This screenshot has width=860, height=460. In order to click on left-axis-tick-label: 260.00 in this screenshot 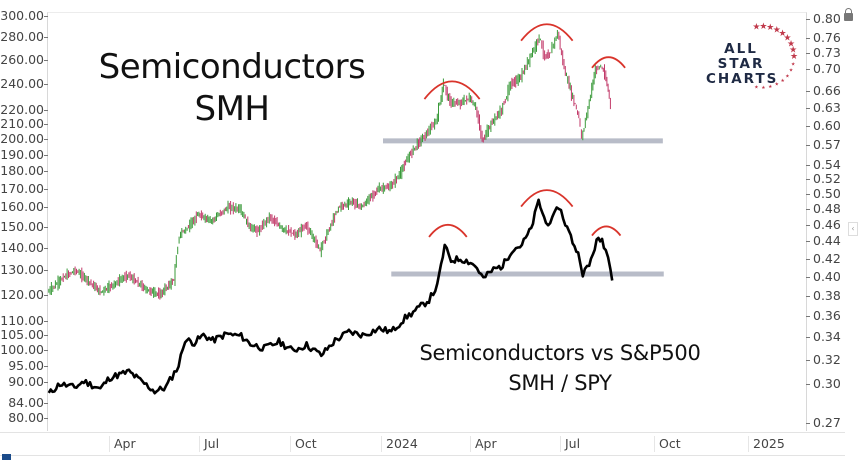, I will do `click(22, 59)`.